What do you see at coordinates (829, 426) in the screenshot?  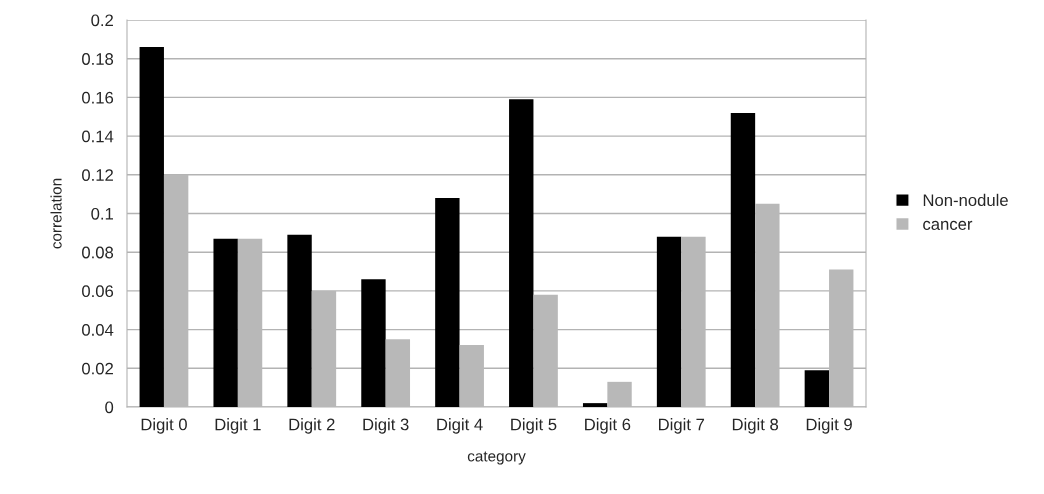 I see `x-tick-label: Digit 9` at bounding box center [829, 426].